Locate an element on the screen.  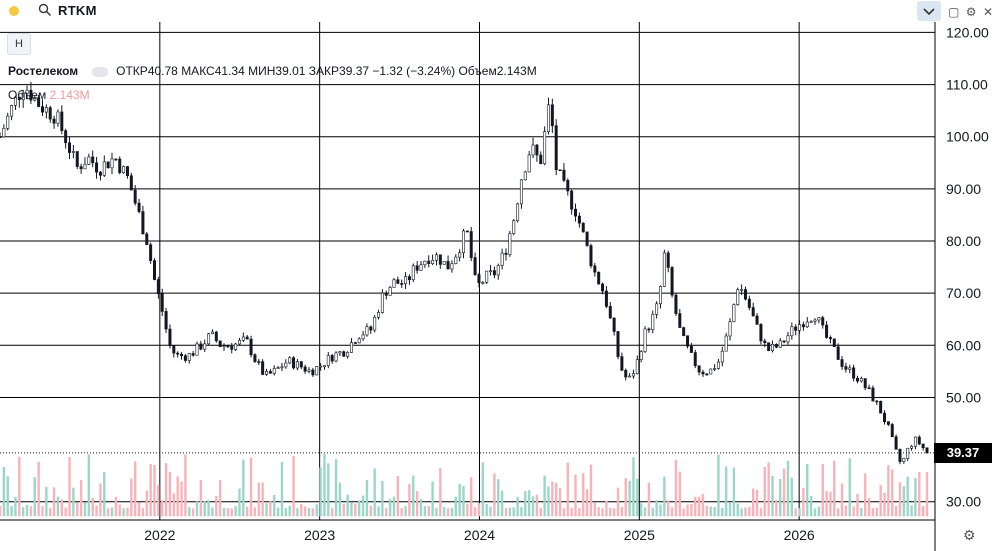
y-tick-label: 70.00 is located at coordinates (963, 293).